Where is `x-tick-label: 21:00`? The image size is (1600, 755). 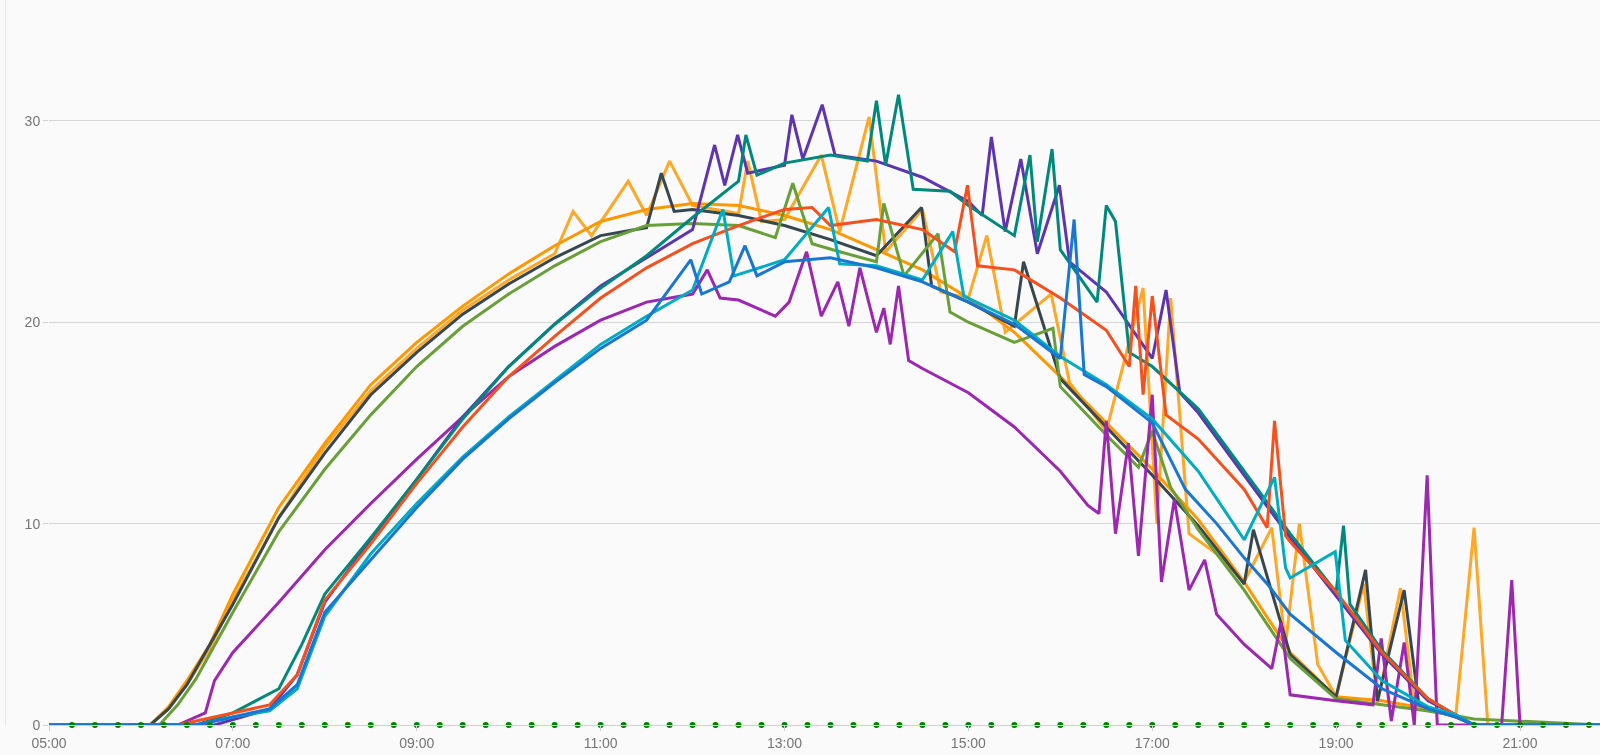 x-tick-label: 21:00 is located at coordinates (1520, 742).